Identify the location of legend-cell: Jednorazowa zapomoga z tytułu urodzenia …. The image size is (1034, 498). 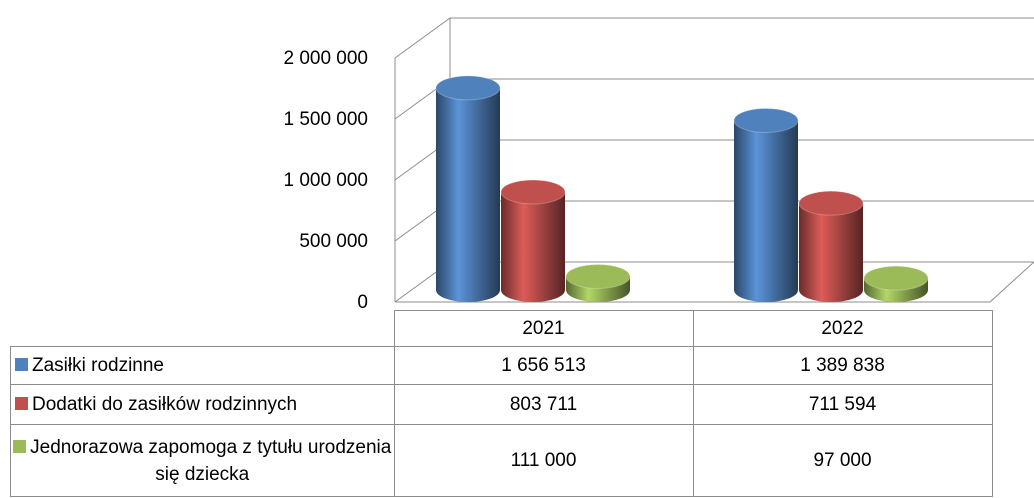
(202, 460).